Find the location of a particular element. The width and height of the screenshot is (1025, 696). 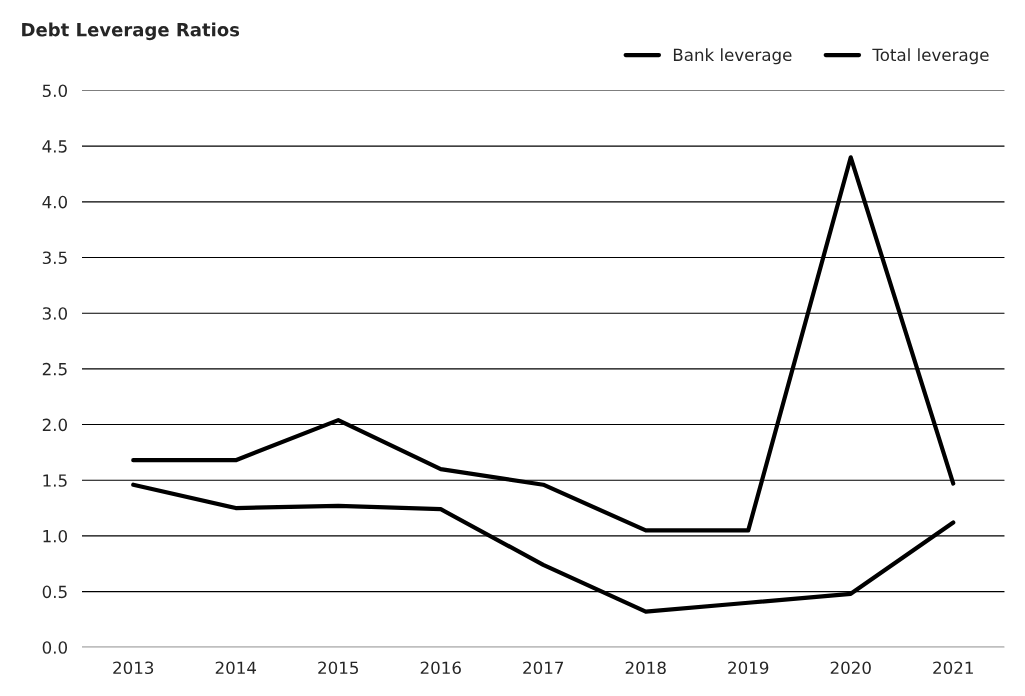

y-tick-label: 0.0 is located at coordinates (54, 647).